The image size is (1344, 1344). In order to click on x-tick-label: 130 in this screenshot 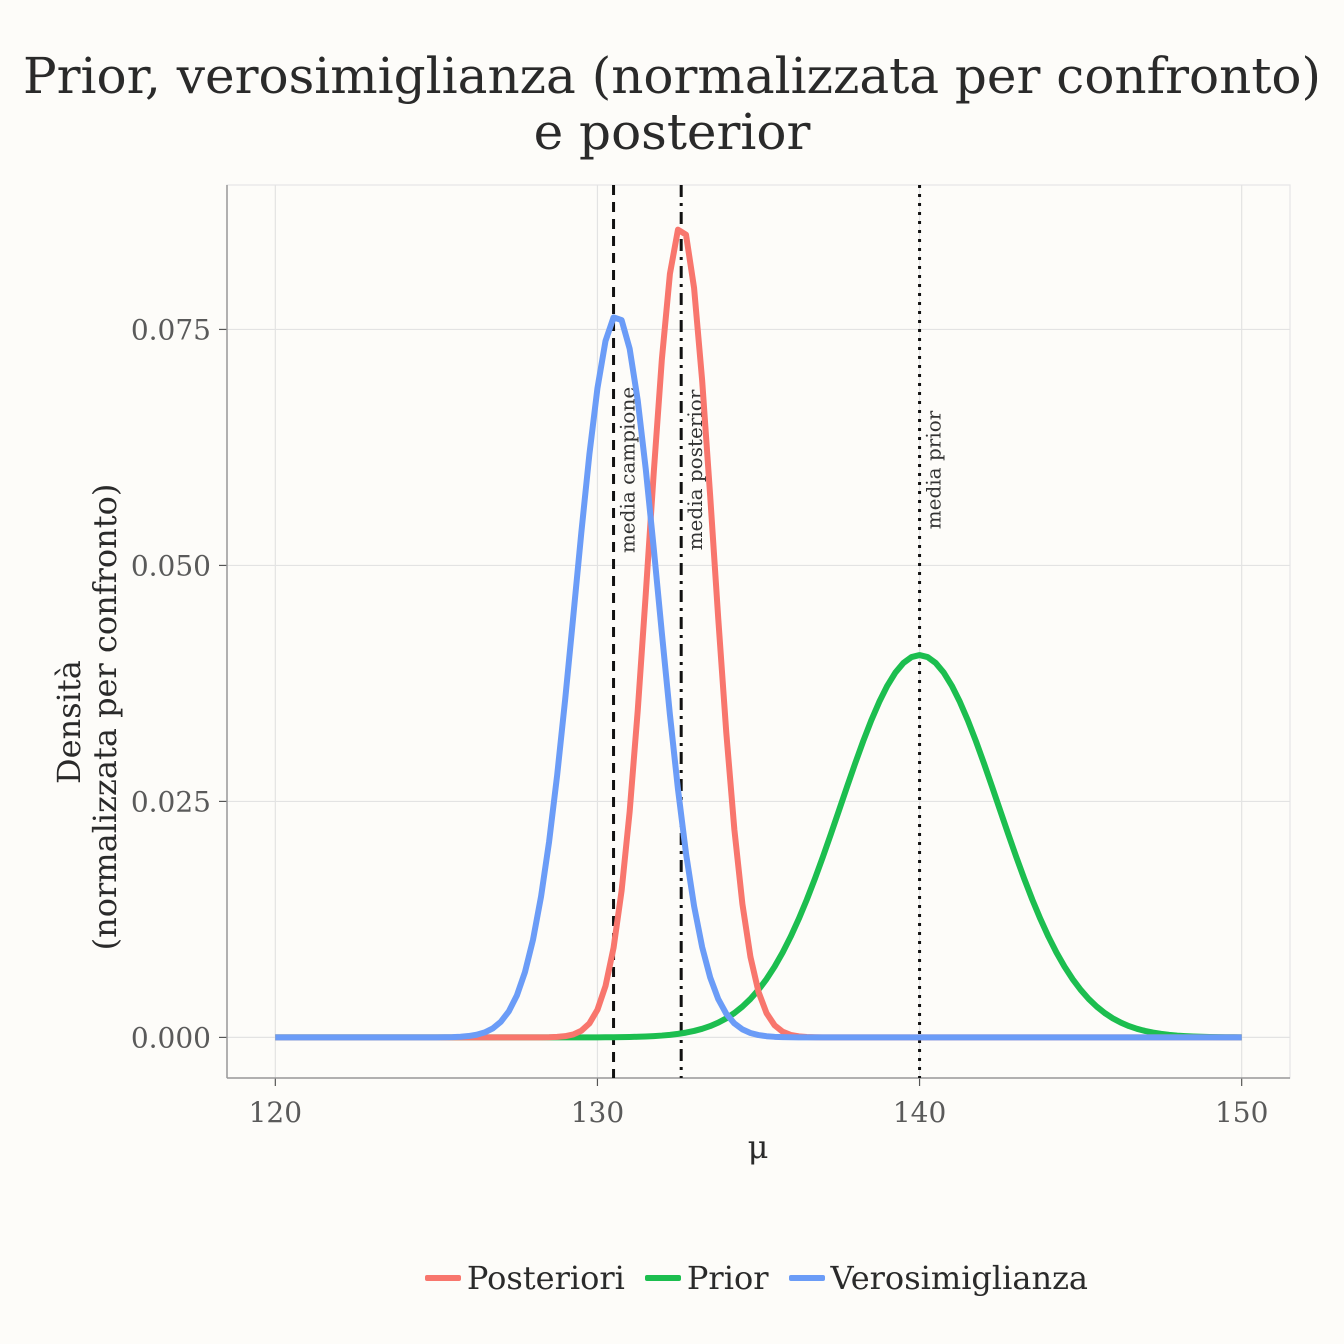, I will do `click(597, 1112)`.